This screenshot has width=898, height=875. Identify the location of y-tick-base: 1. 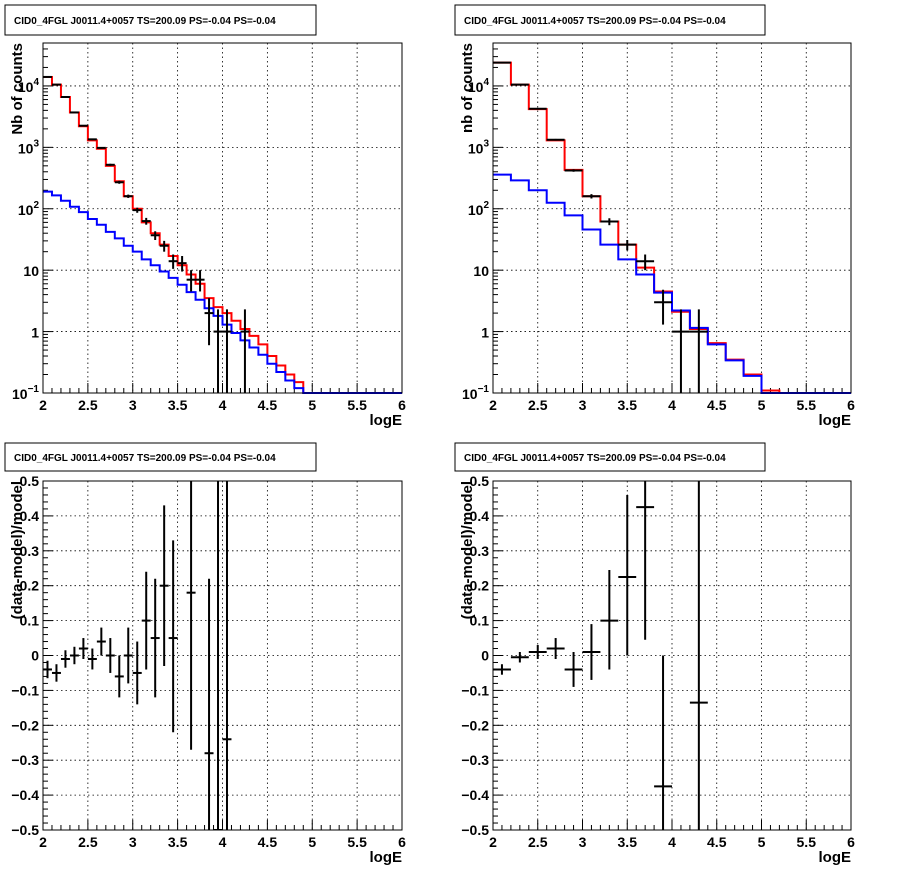
(485, 333).